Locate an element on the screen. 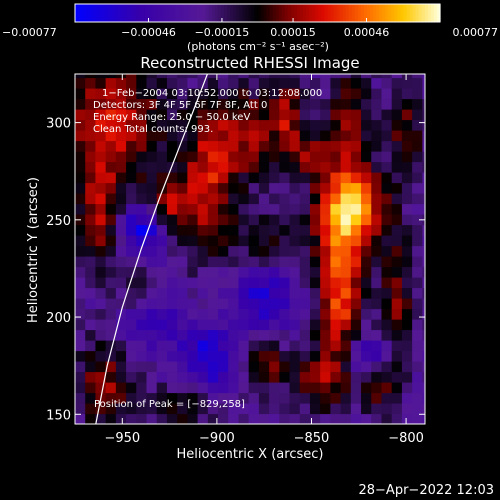  colorbar-tick-label: −0.00015 is located at coordinates (222, 32).